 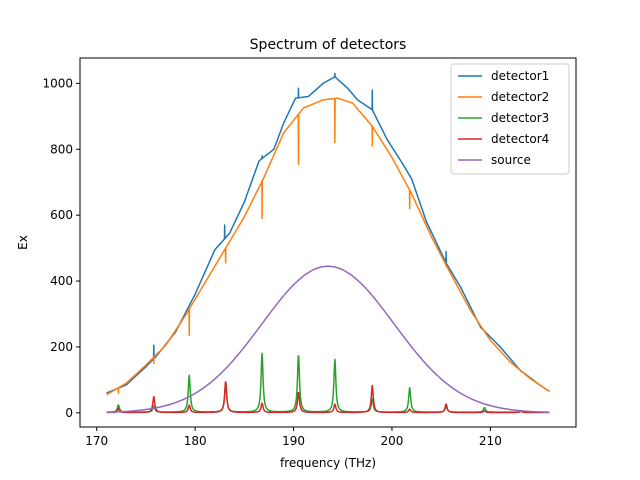 What do you see at coordinates (490, 441) in the screenshot?
I see `x-tick-label: 210` at bounding box center [490, 441].